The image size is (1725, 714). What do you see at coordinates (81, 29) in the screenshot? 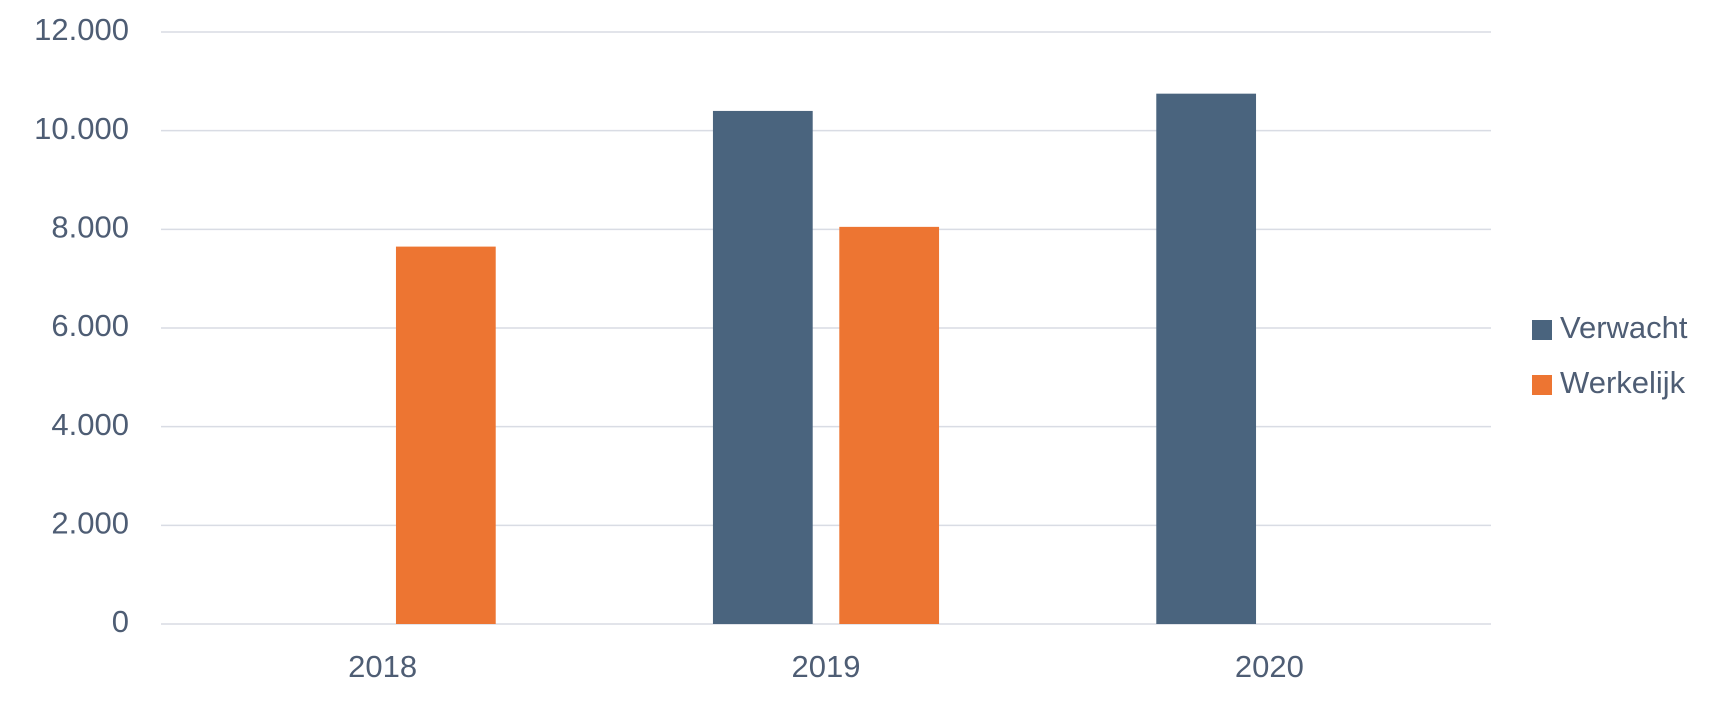
I see `y-tick-label: 12.000` at bounding box center [81, 29].